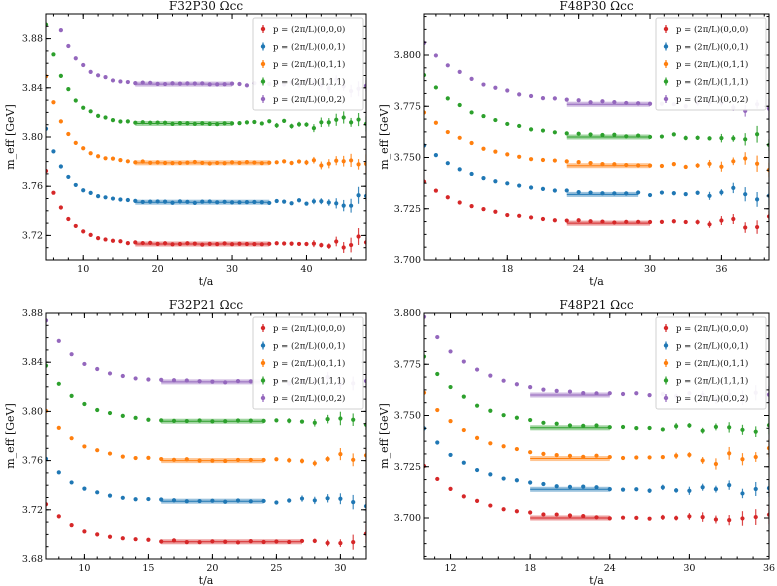 The image size is (777, 586). Describe the element at coordinates (407, 313) in the screenshot. I see `y-tick-label: 3.800` at that location.